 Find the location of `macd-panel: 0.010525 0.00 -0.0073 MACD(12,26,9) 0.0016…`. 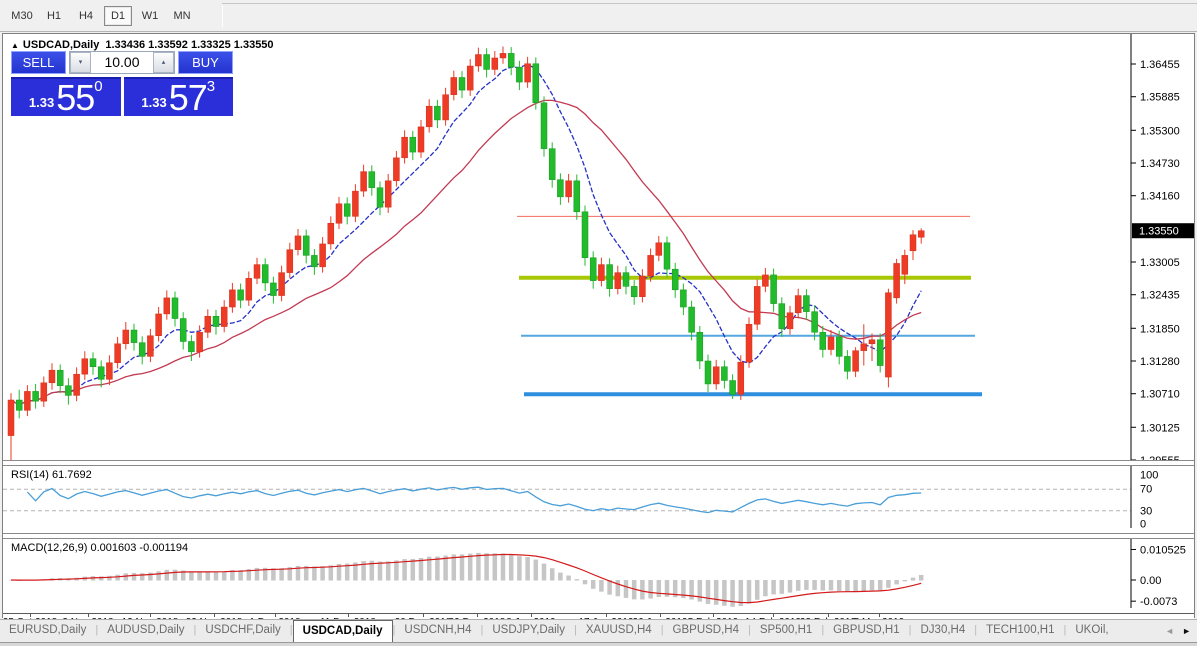

macd-panel: 0.010525 0.00 -0.0073 MACD(12,26,9) 0.0016… is located at coordinates (598, 576).